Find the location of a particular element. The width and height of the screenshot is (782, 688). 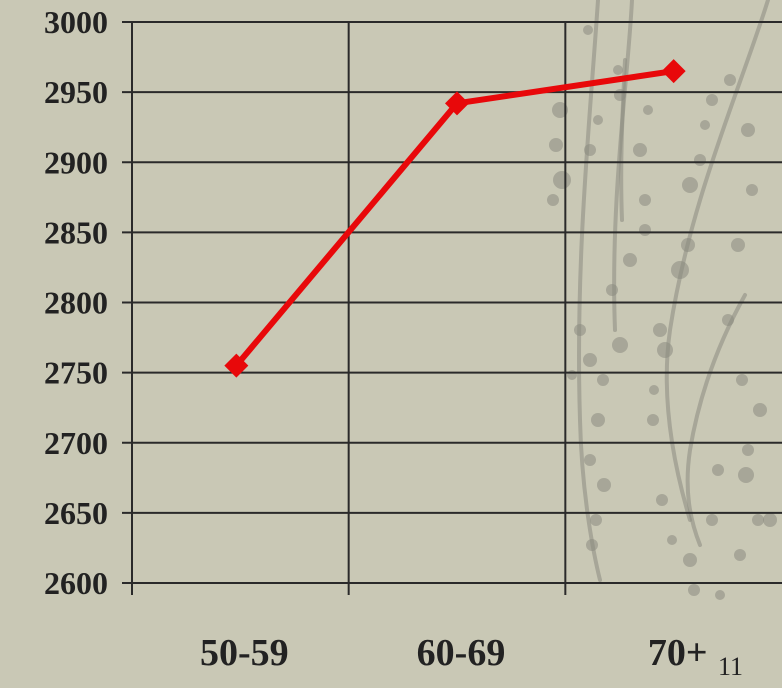

y-tick-label: 2600 is located at coordinates (76, 583).